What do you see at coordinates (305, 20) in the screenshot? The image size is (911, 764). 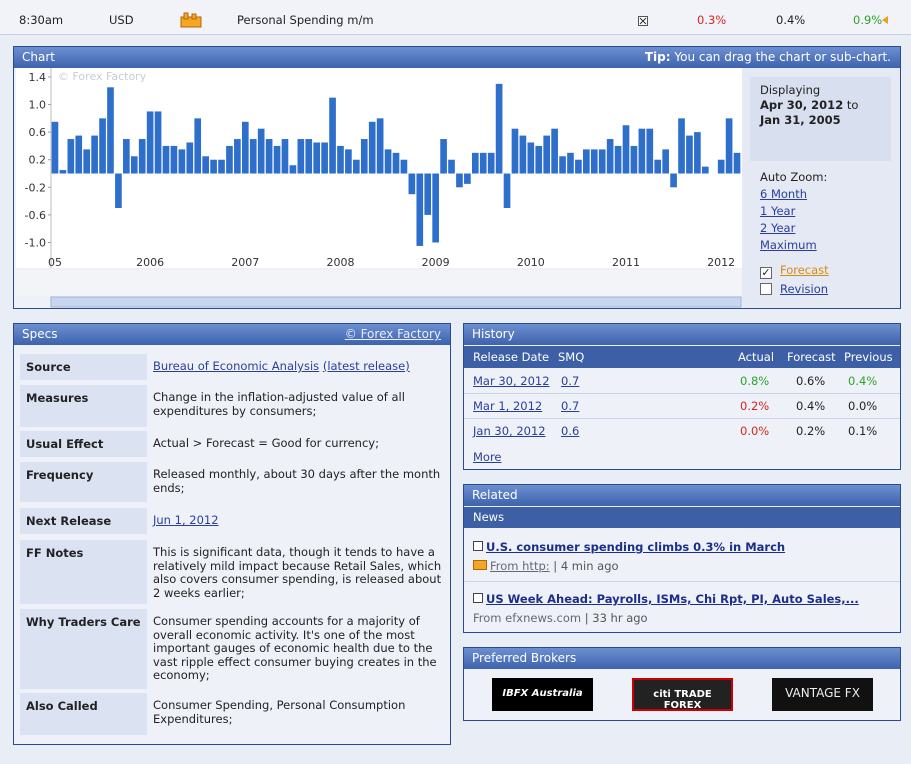 I see `event: Personal Spending m/m` at bounding box center [305, 20].